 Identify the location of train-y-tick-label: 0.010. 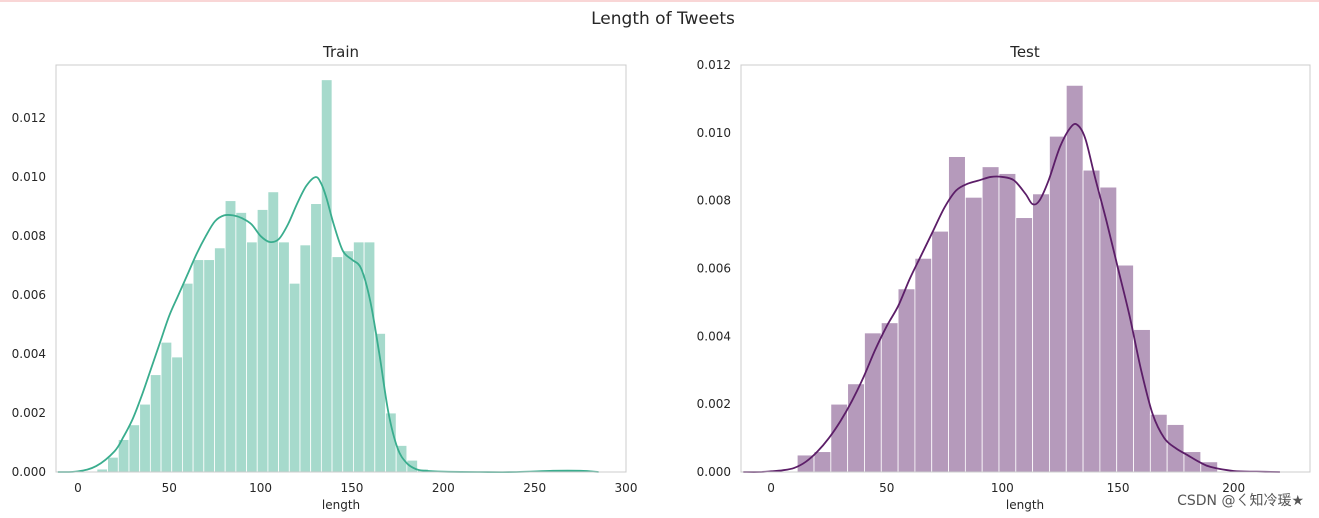
(29, 177).